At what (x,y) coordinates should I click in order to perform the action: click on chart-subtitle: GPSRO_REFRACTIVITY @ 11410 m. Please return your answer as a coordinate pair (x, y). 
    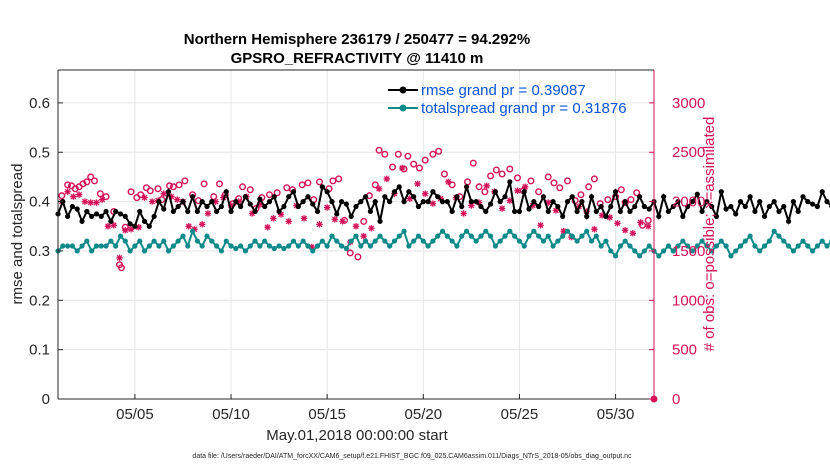
    Looking at the image, I should click on (357, 58).